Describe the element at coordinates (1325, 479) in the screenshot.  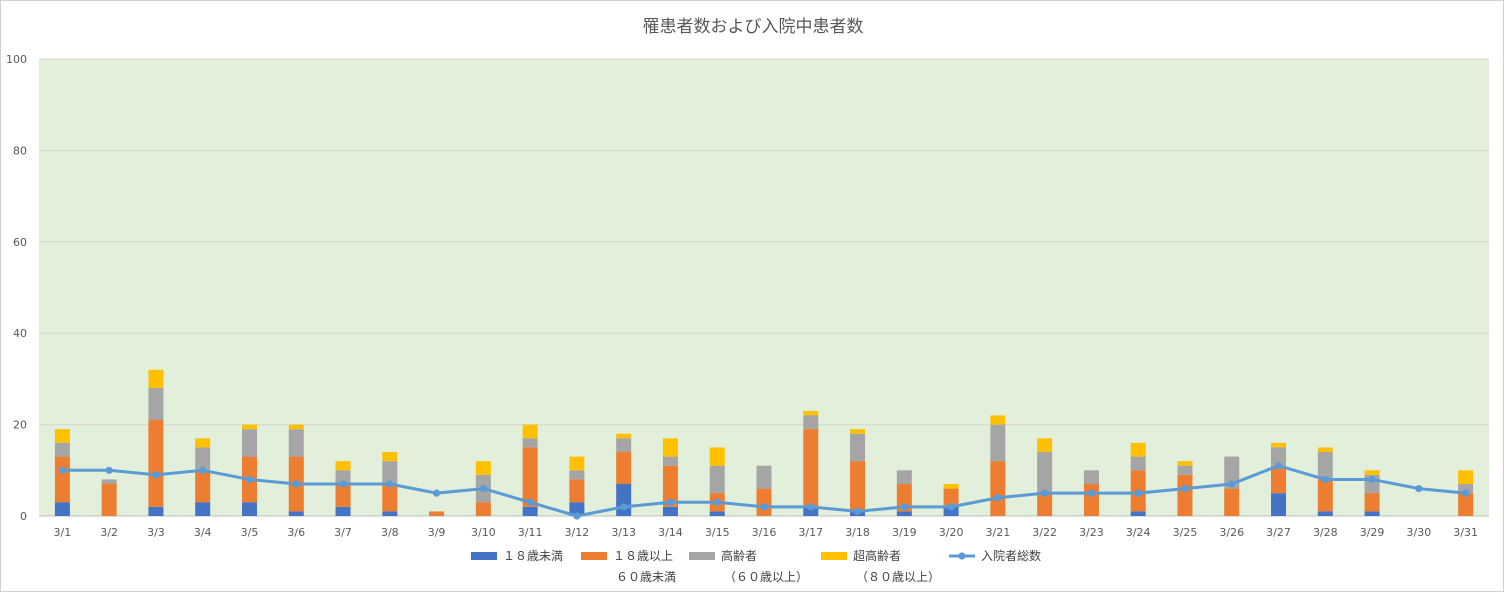
I see `line-point-3/28` at that location.